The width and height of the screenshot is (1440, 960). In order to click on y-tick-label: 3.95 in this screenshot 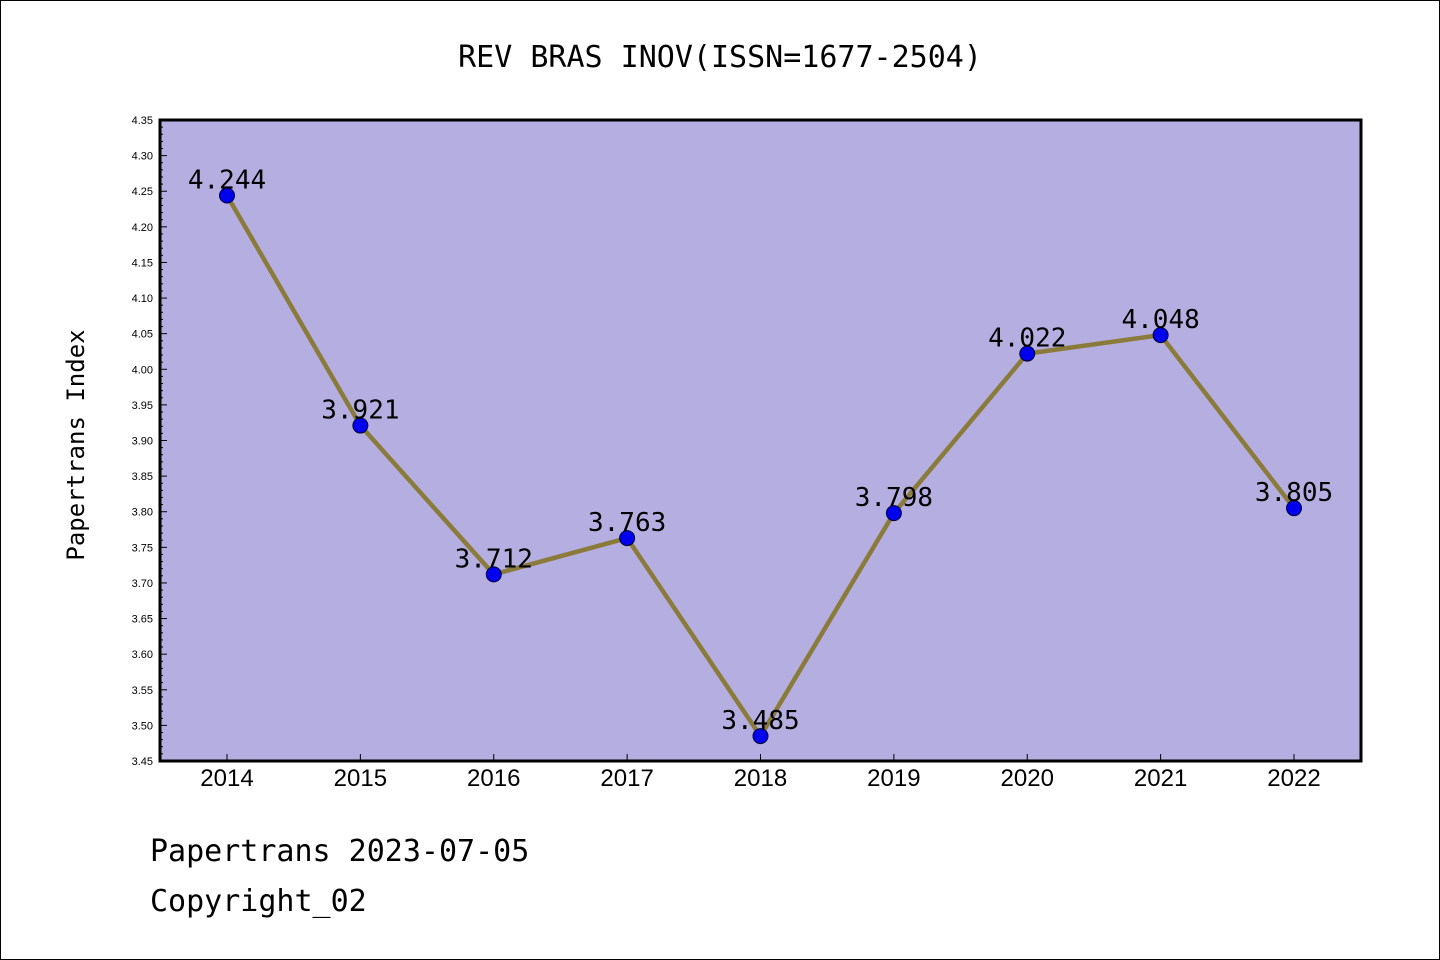, I will do `click(142, 406)`.